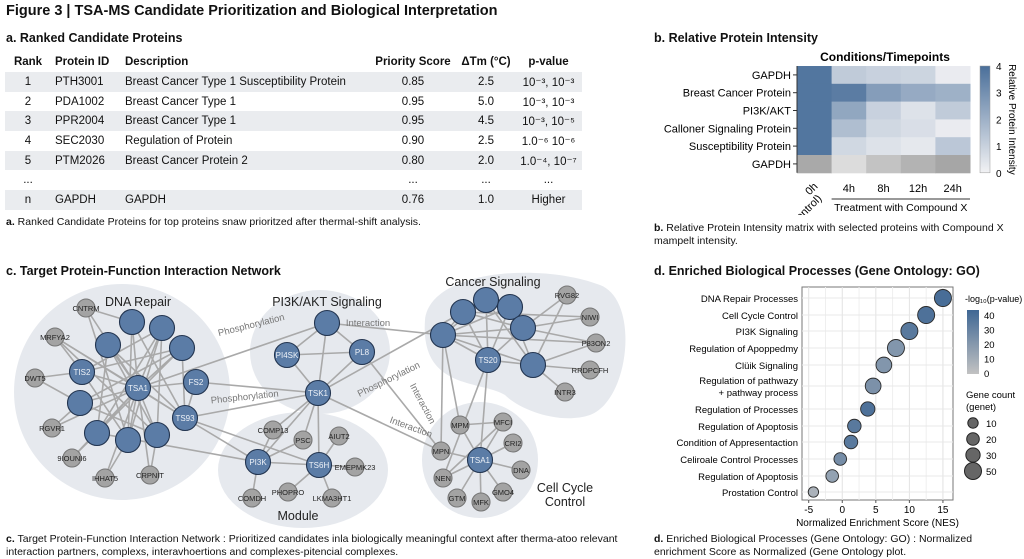 The width and height of the screenshot is (1024, 559). Describe the element at coordinates (943, 510) in the screenshot. I see `x-tick-label: 15` at that location.